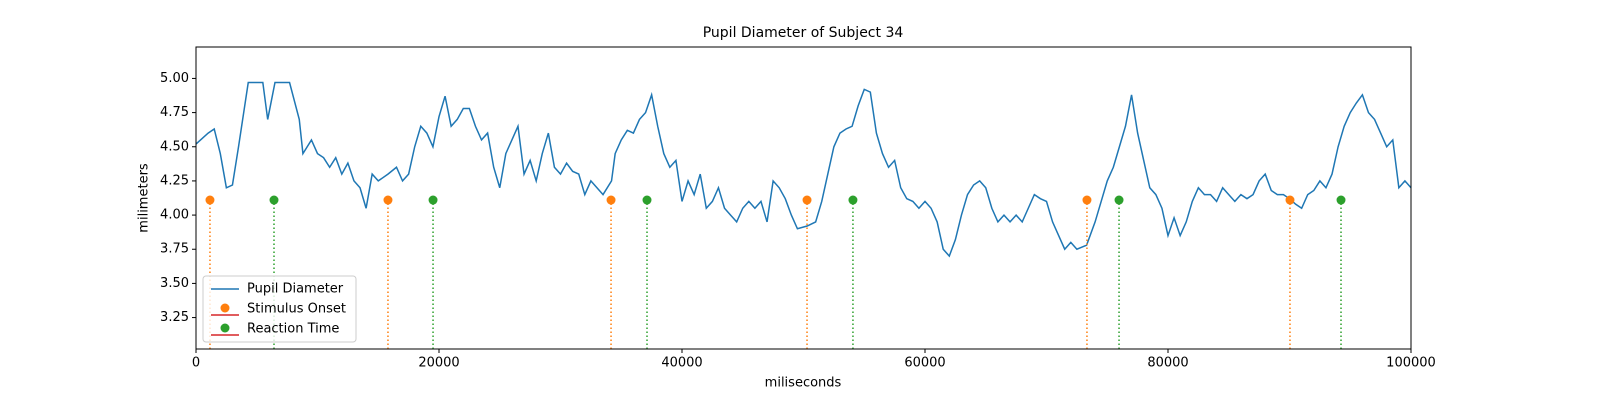 The width and height of the screenshot is (1600, 404). What do you see at coordinates (1167, 363) in the screenshot?
I see `x-tick-label: 80000` at bounding box center [1167, 363].